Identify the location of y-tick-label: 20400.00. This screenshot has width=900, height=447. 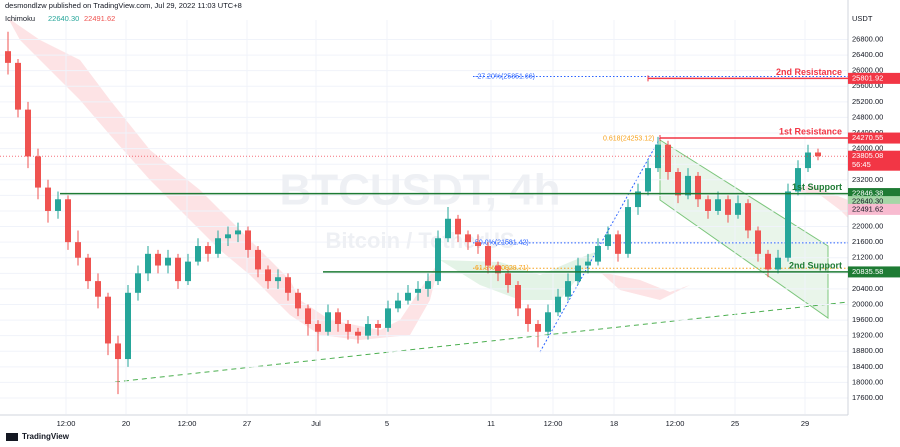
(867, 288).